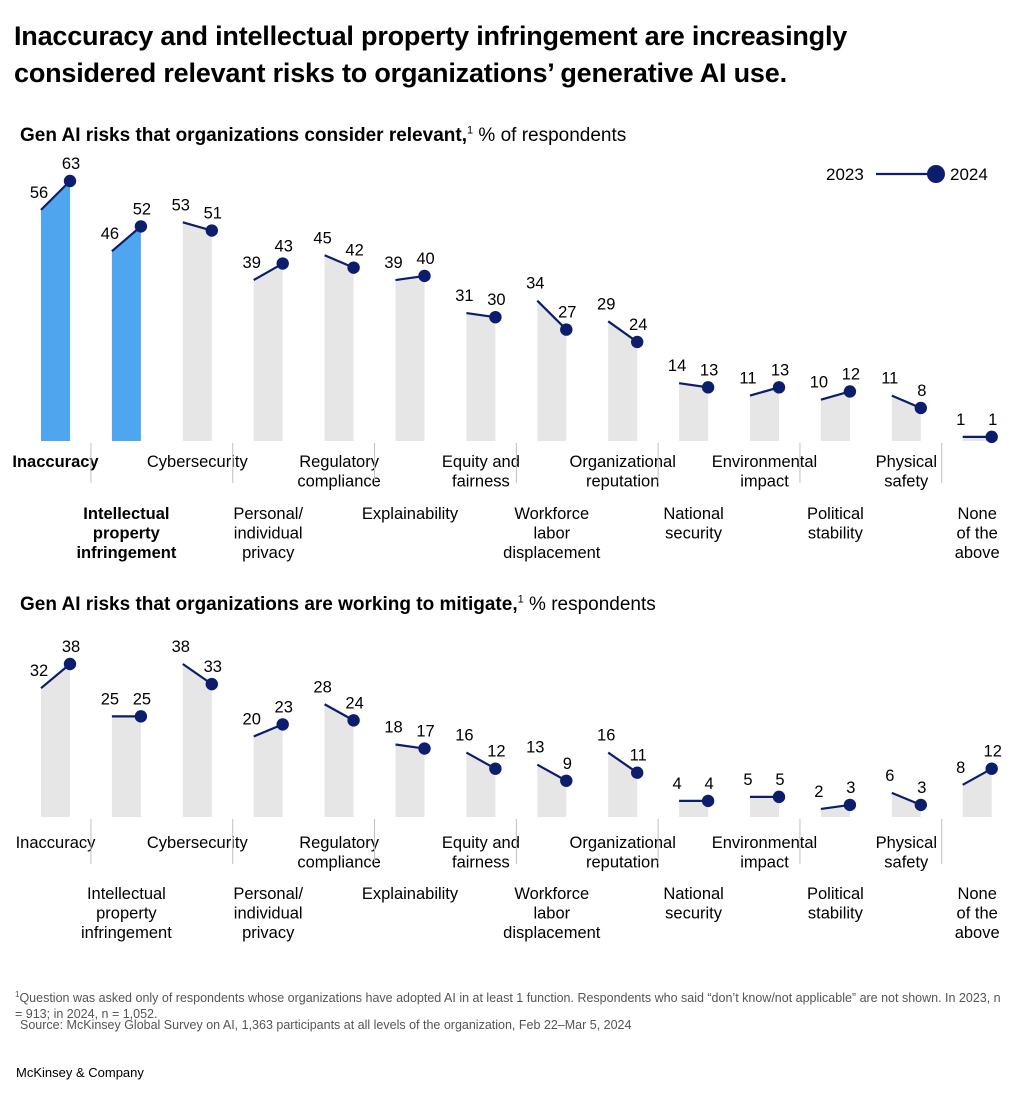 The image size is (1024, 1106). I want to click on value-2024-c1-2: 51, so click(213, 214).